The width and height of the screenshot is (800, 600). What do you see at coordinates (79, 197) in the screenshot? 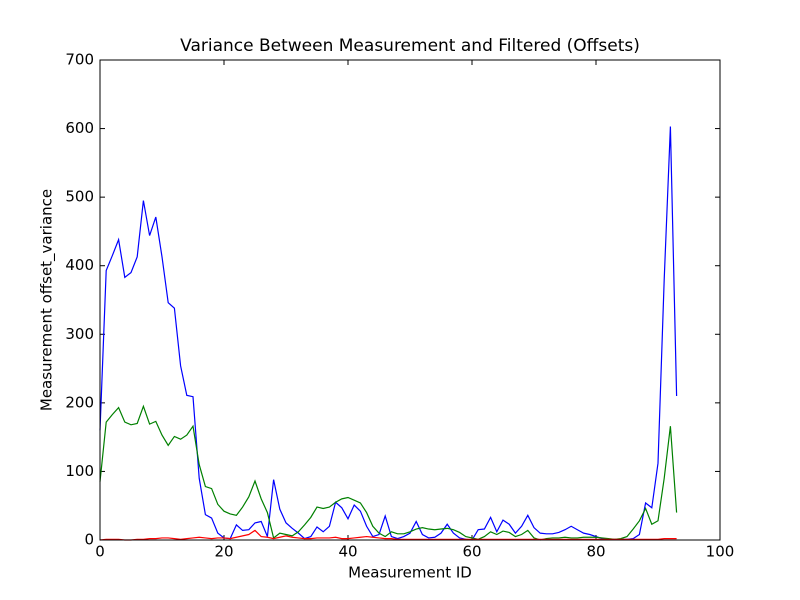
I see `y-tick-label: 500` at bounding box center [79, 197].